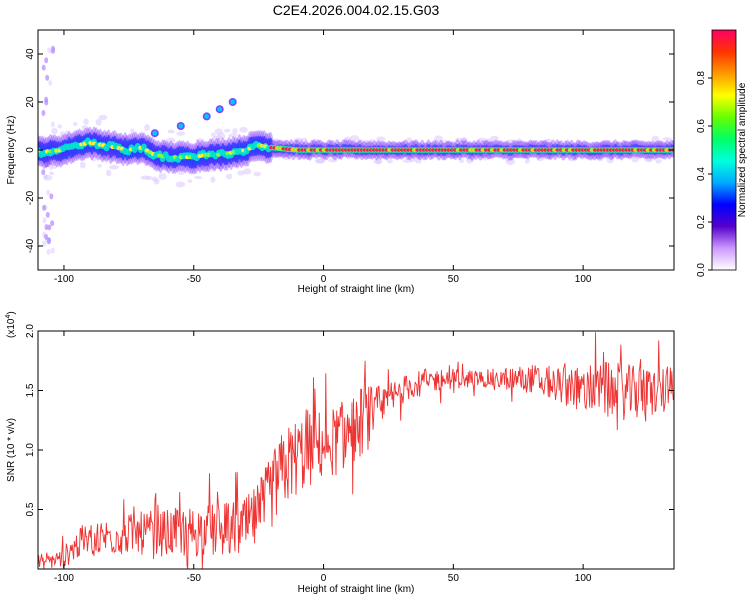 The width and height of the screenshot is (750, 600). Describe the element at coordinates (324, 578) in the screenshot. I see `x-tick-label: 0` at that location.